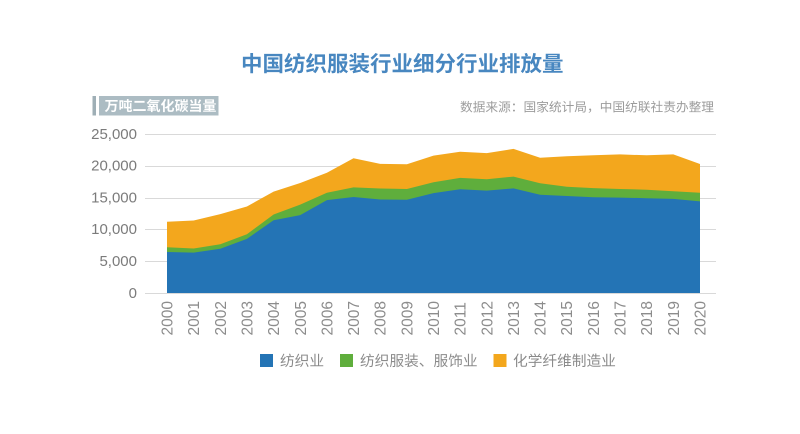 The width and height of the screenshot is (800, 434). Describe the element at coordinates (594, 318) in the screenshot. I see `svg-text: 2016` at that location.